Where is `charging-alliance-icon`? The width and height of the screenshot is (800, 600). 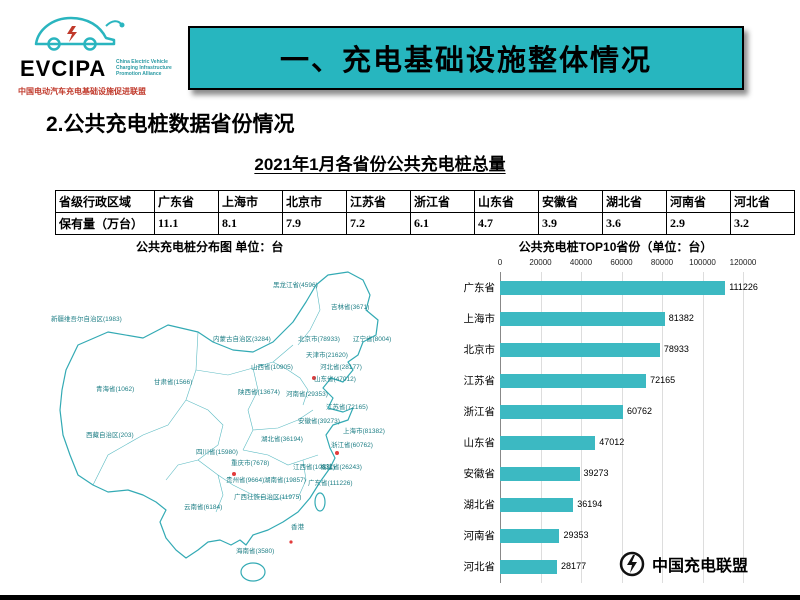 charging-alliance-icon is located at coordinates (632, 564).